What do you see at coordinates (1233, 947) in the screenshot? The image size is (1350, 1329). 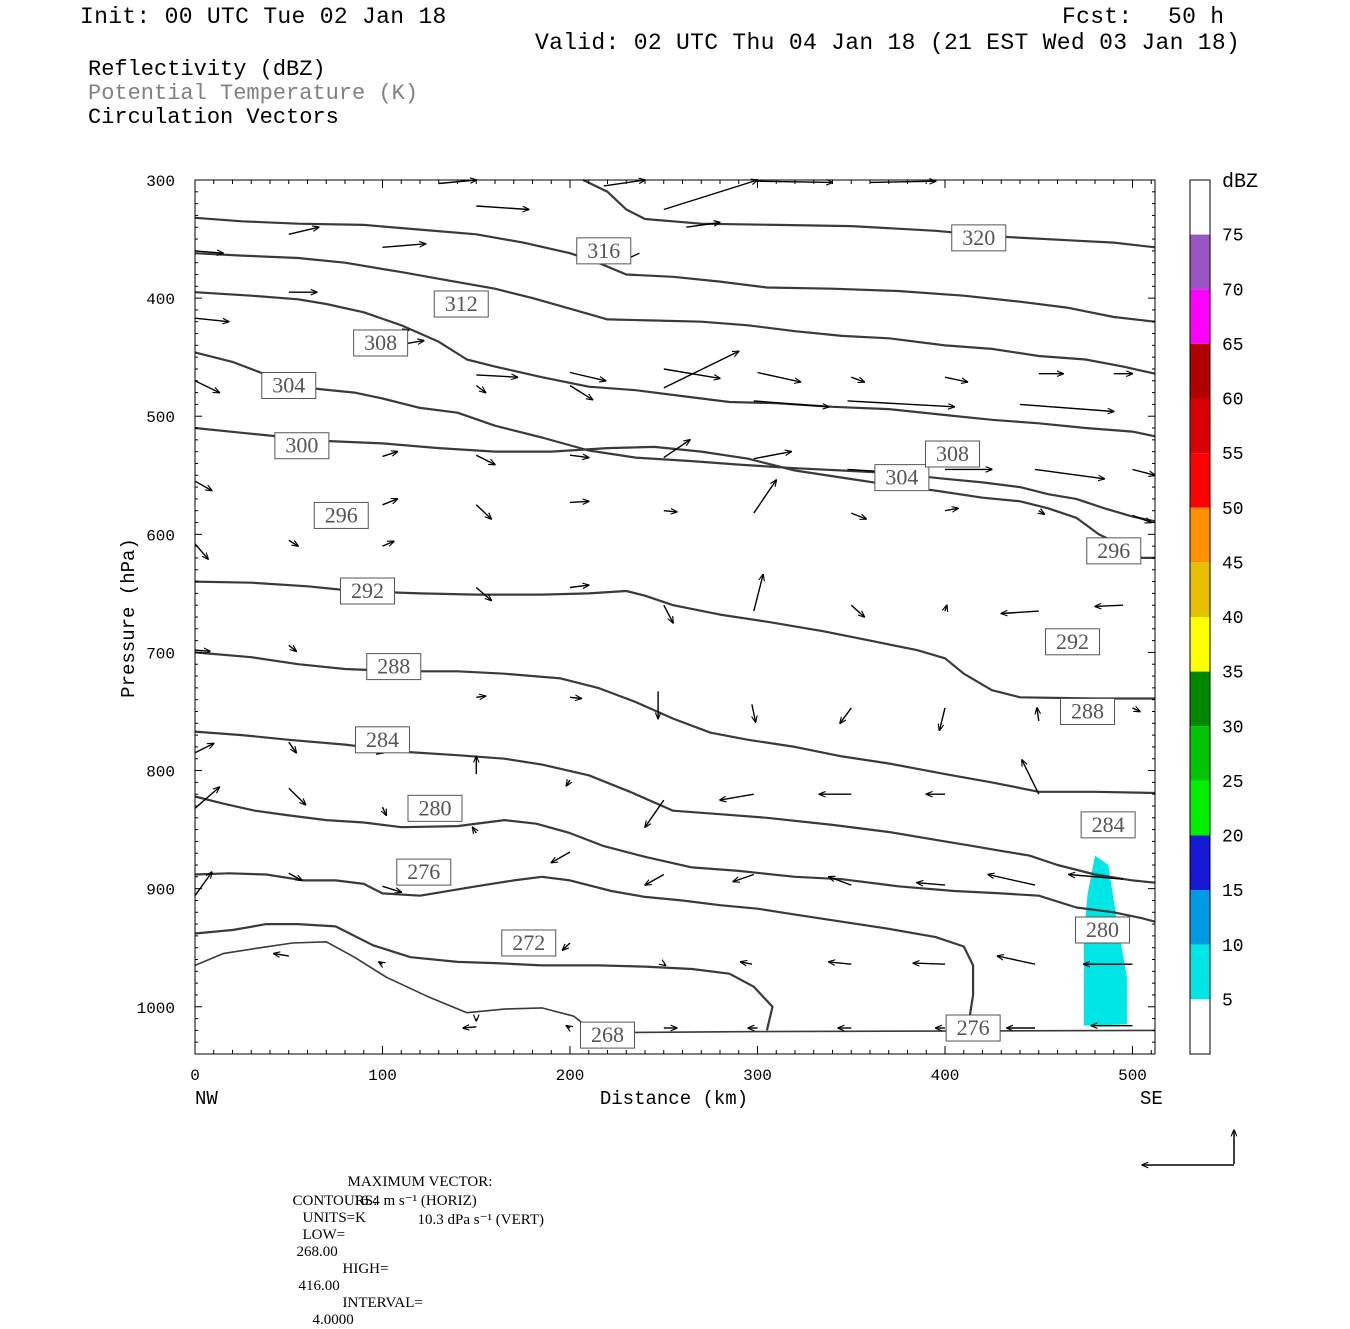 I see `colorbar-level-label: 10` at bounding box center [1233, 947].